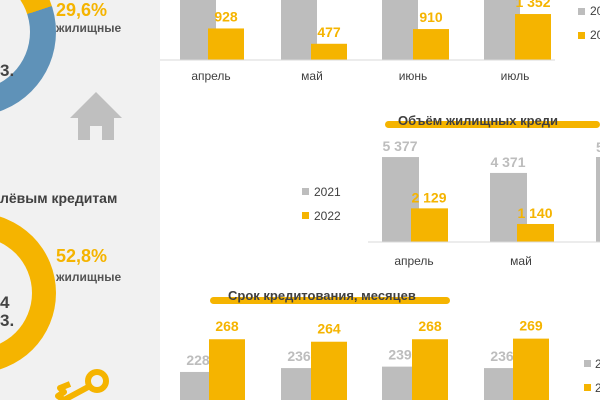 The image size is (600, 400). Describe the element at coordinates (531, 326) in the screenshot. I see `value-label: 269` at that location.